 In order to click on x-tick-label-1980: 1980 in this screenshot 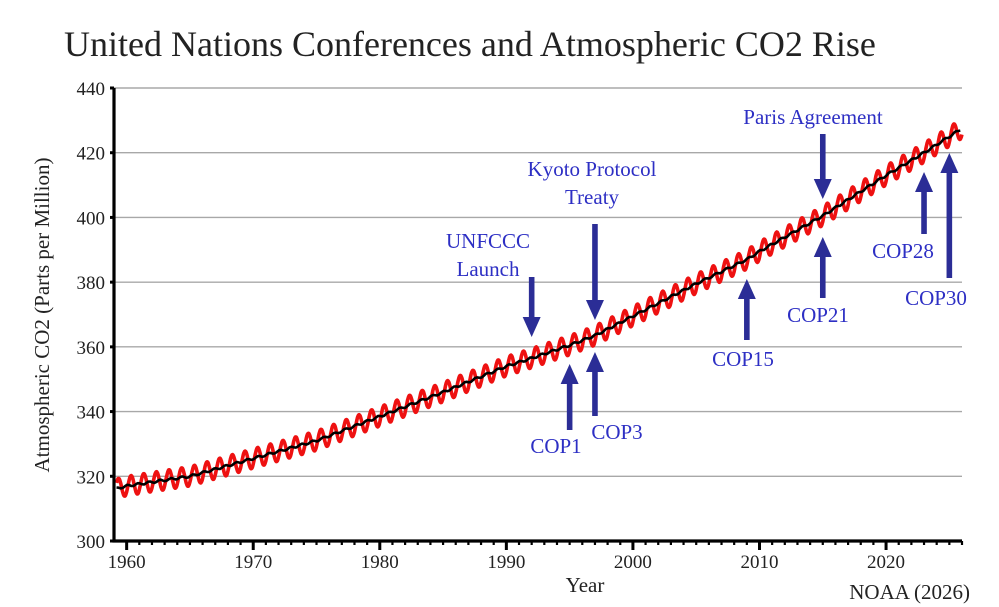, I will do `click(380, 562)`.